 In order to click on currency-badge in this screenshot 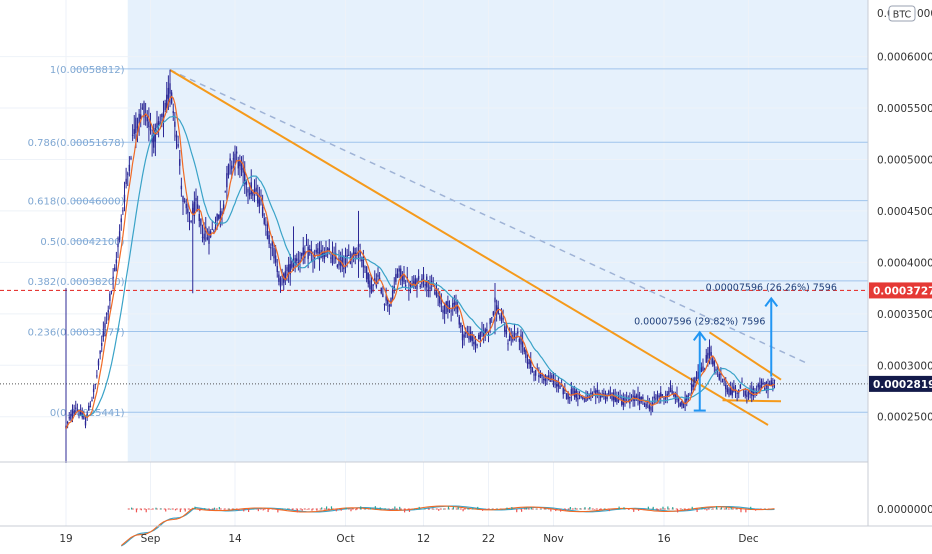, I will do `click(902, 13)`.